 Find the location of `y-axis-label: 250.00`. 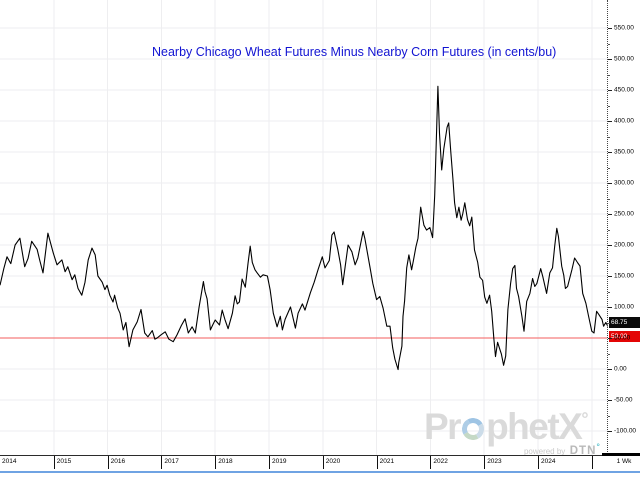

y-axis-label: 250.00 is located at coordinates (624, 214).